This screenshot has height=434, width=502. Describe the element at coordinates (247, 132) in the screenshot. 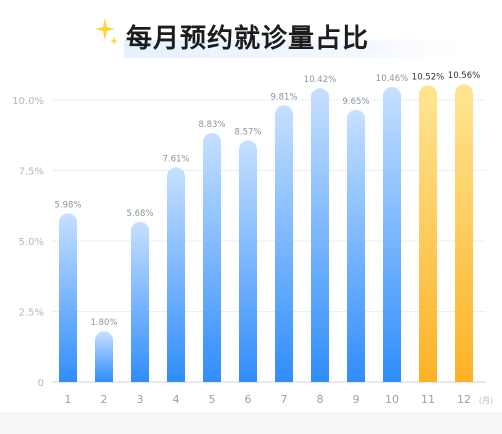

I see `value-label: 8.57%` at that location.